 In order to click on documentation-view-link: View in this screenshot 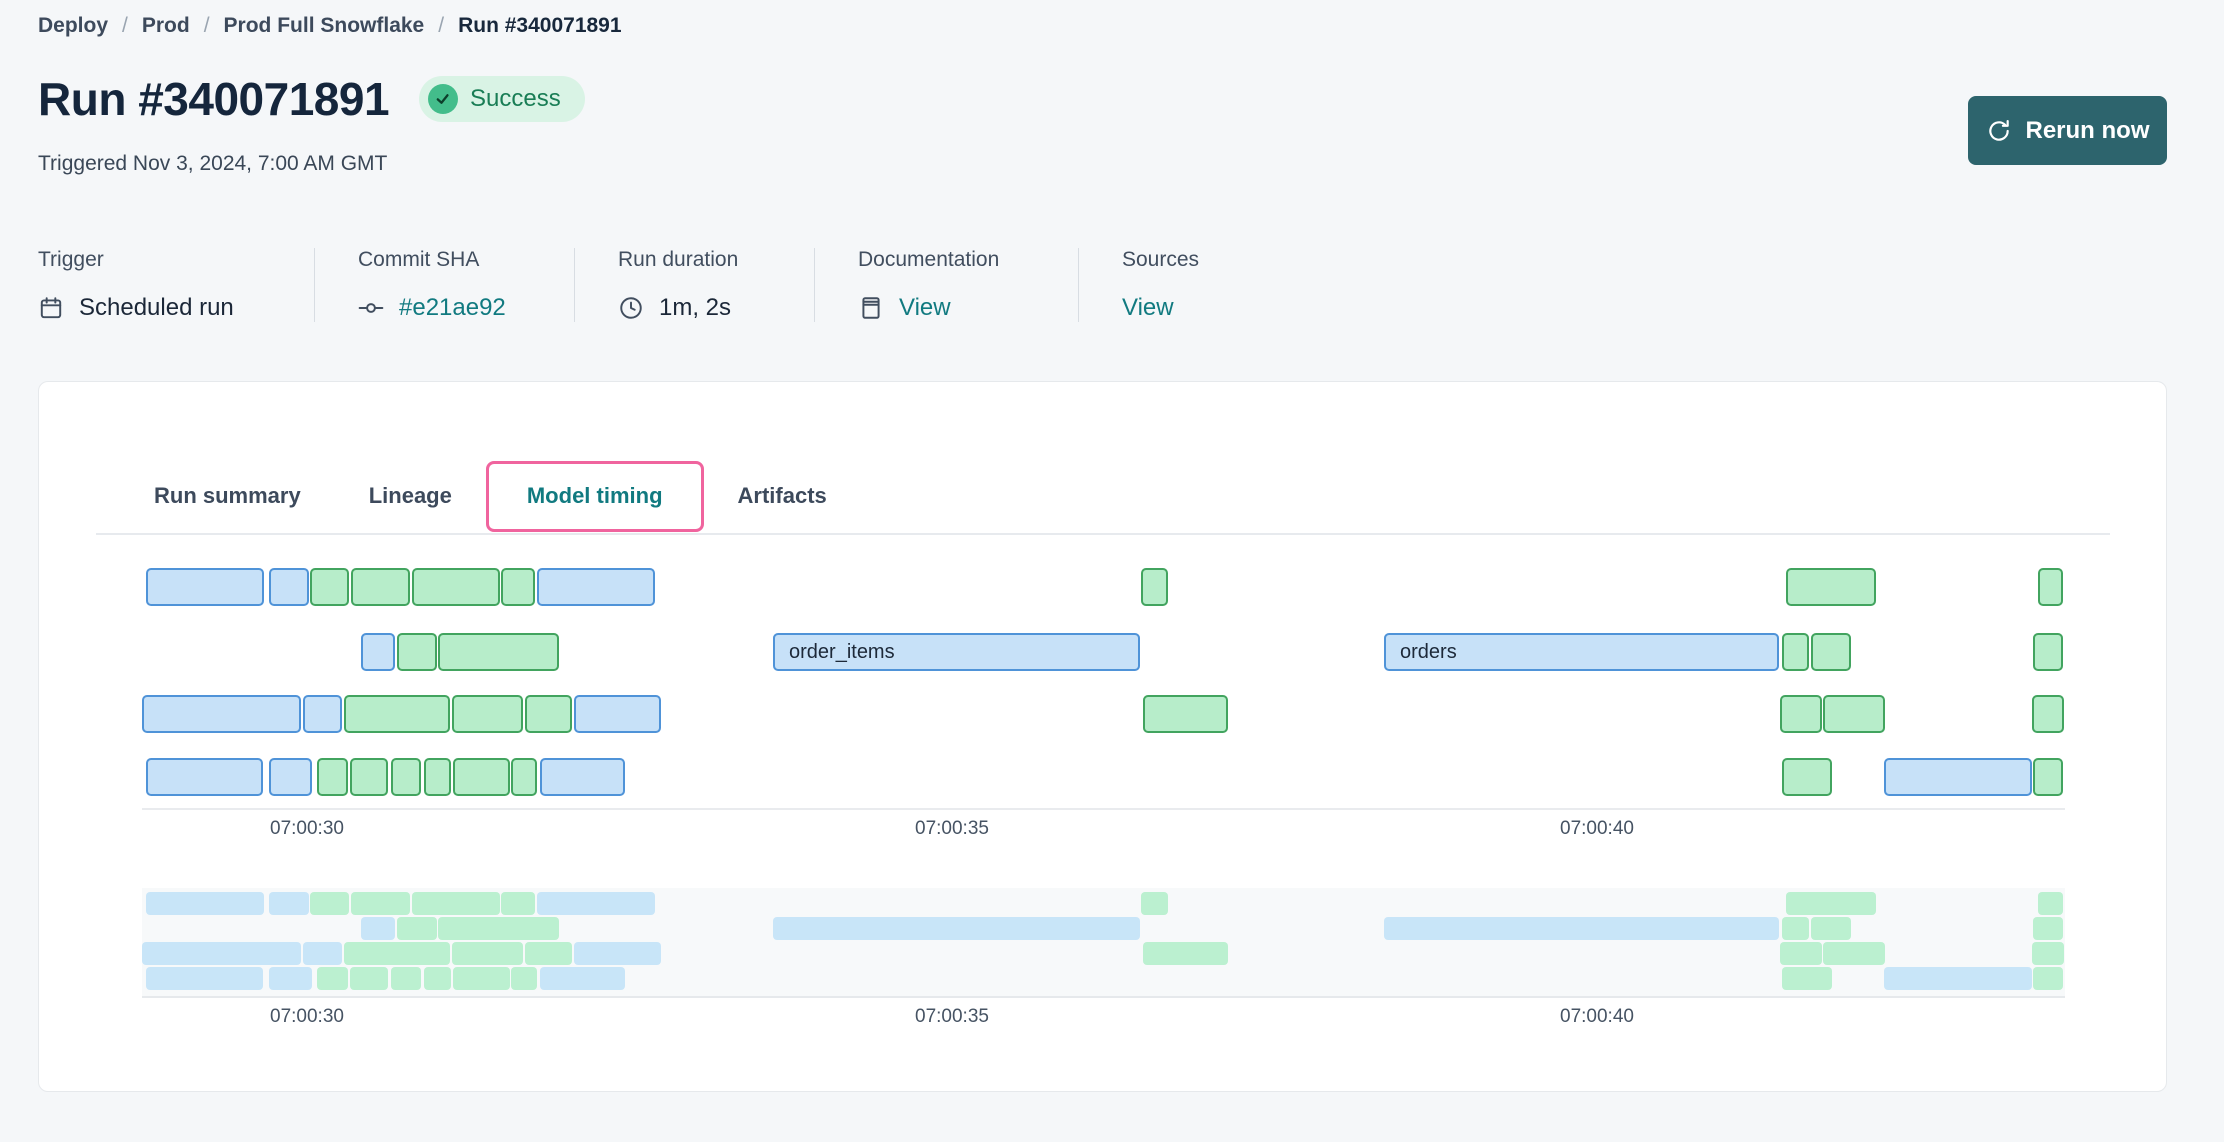, I will do `click(925, 307)`.